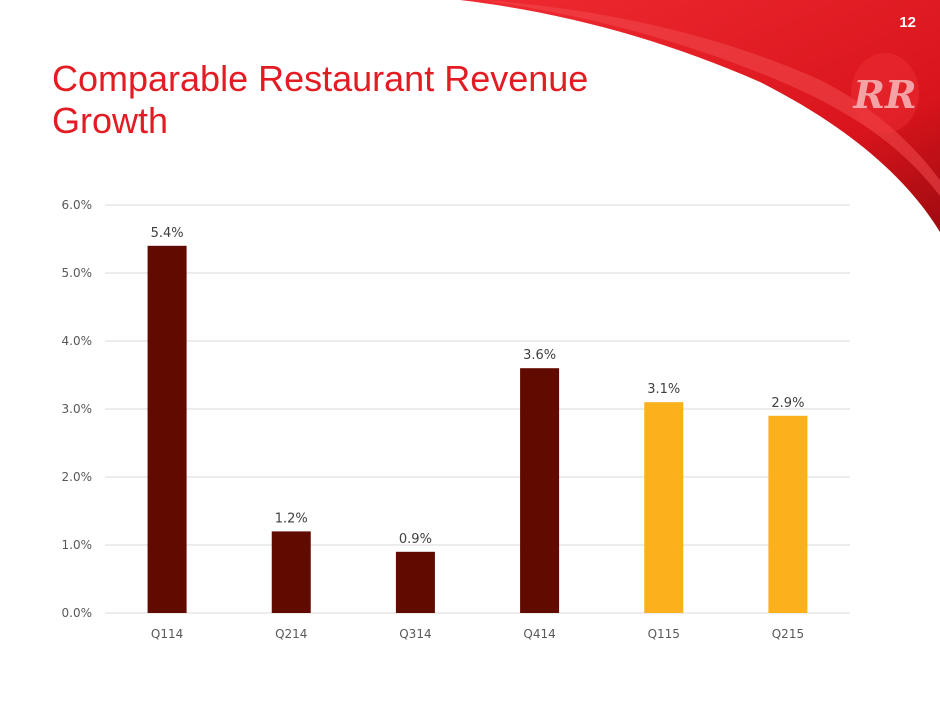 Image resolution: width=940 pixels, height=705 pixels. What do you see at coordinates (710, 98) in the screenshot?
I see `header-swoosh-highlight` at bounding box center [710, 98].